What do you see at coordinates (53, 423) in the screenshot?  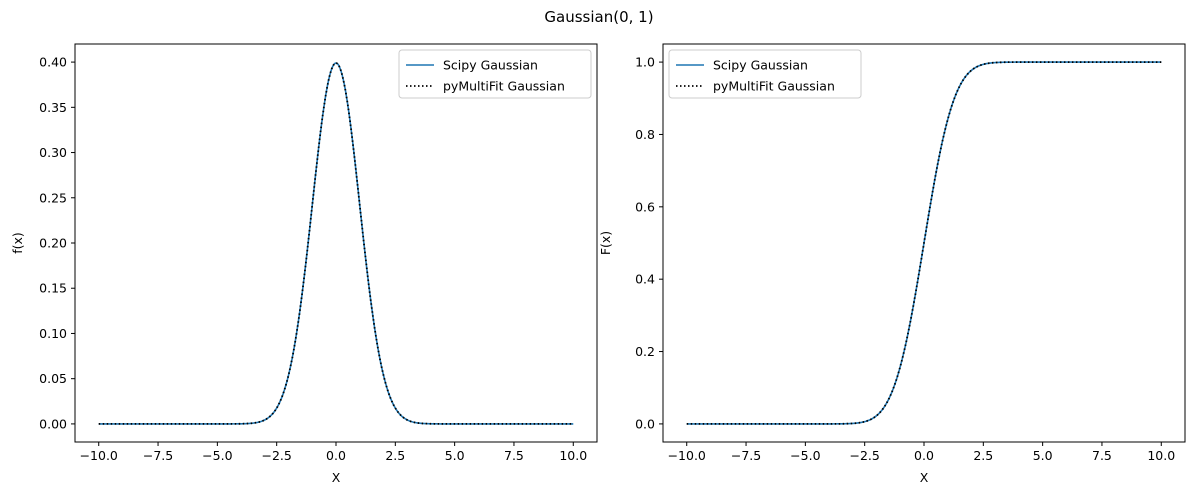 I see `y-tick-label: 0.00` at bounding box center [53, 423].